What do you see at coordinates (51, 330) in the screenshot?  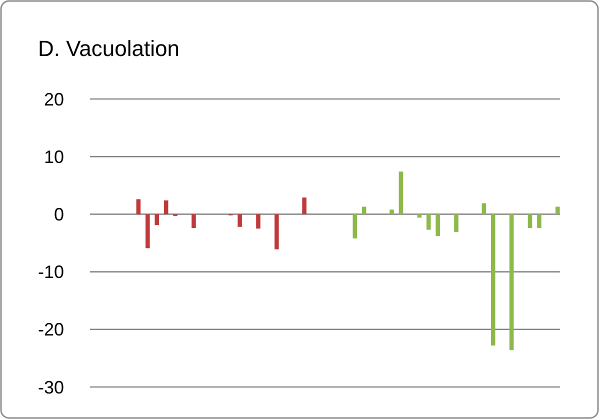 I see `y-tick-label: -20` at bounding box center [51, 330].